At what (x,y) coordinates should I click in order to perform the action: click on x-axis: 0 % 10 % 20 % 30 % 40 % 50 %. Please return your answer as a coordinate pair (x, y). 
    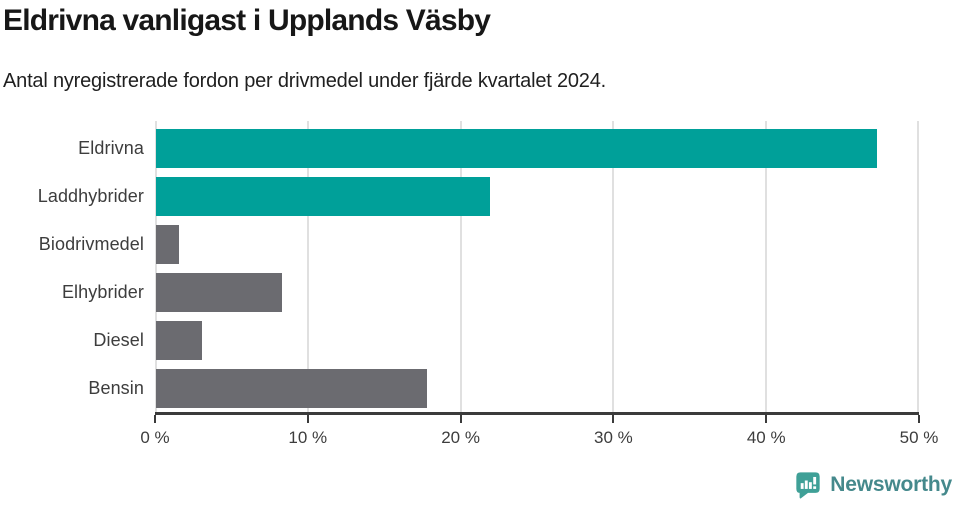
    Looking at the image, I should click on (539, 429).